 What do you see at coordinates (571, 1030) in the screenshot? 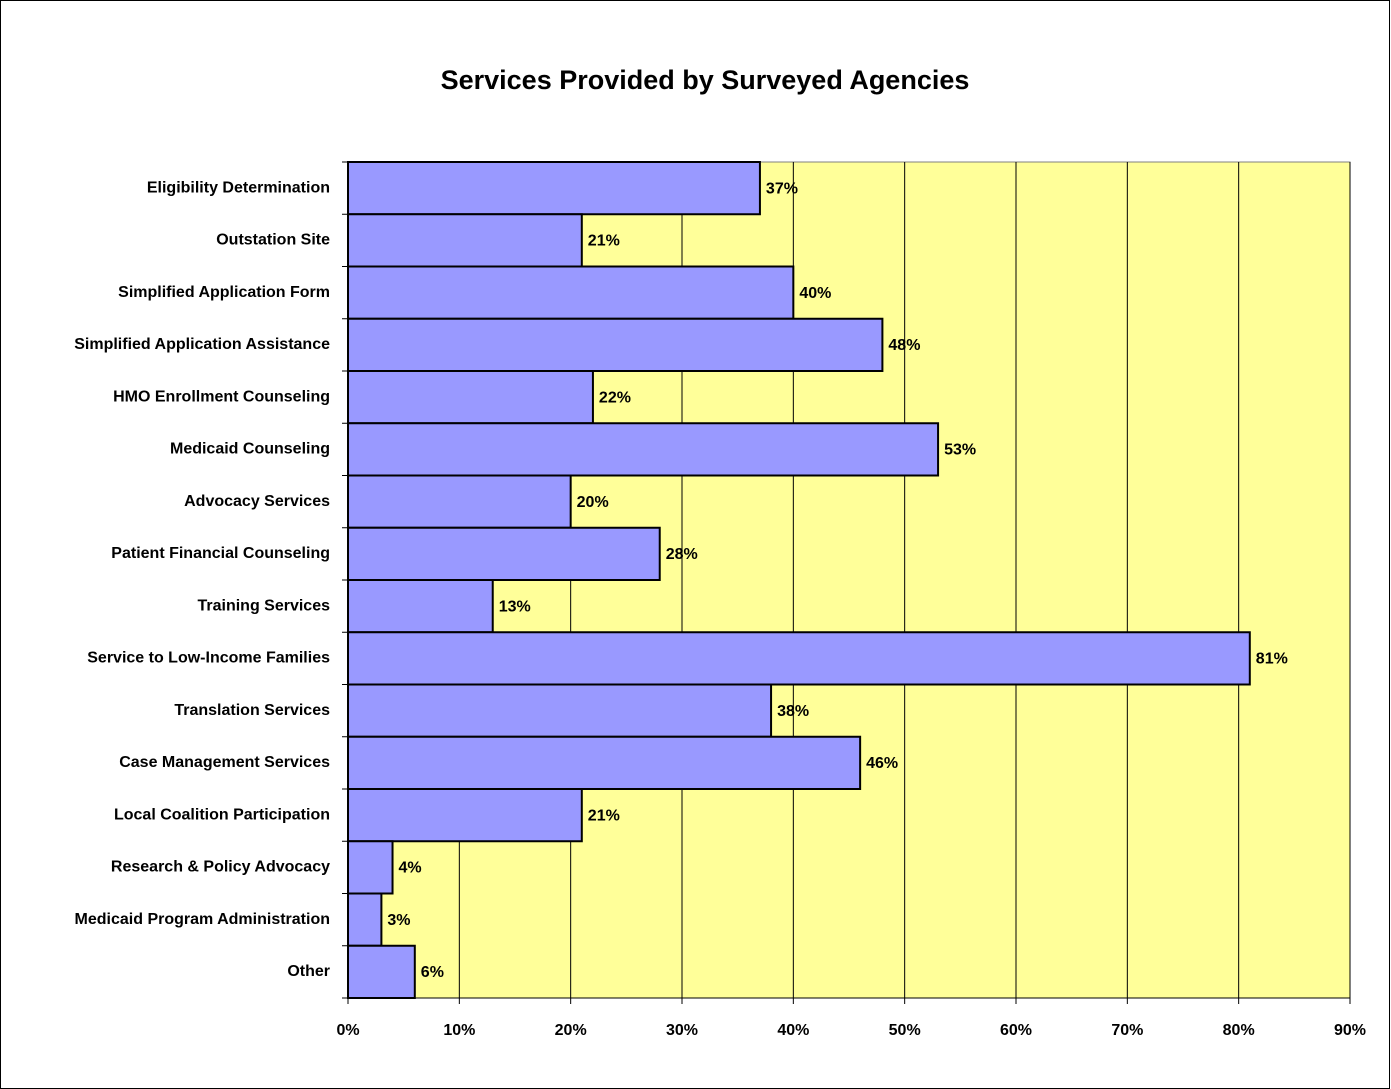
I see `x-tick-label: 20%` at bounding box center [571, 1030].